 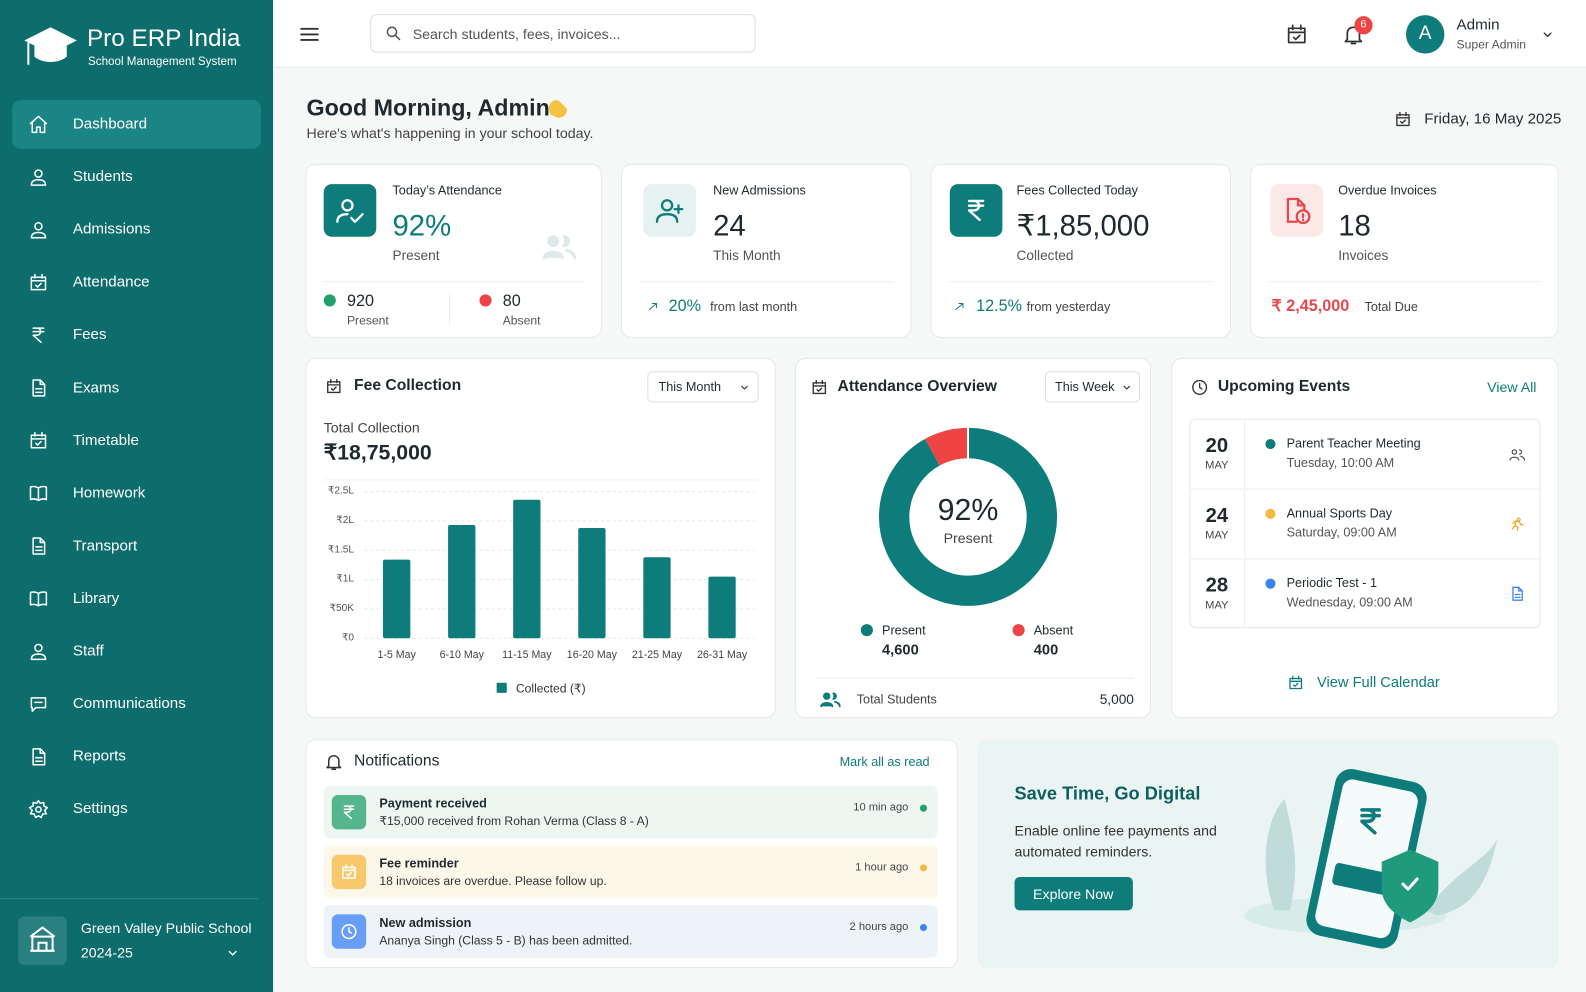 What do you see at coordinates (111, 229) in the screenshot?
I see `menu-label: Admissions` at bounding box center [111, 229].